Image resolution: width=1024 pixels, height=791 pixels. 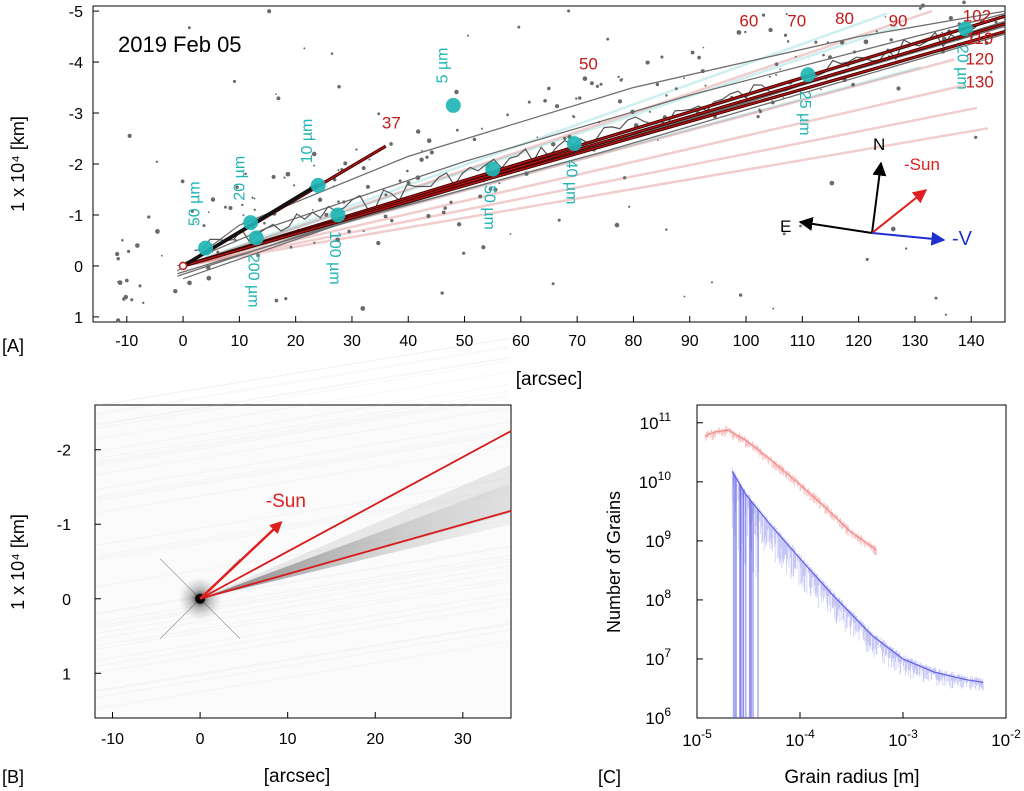 I want to click on x-tick-label: 30, so click(x=352, y=341).